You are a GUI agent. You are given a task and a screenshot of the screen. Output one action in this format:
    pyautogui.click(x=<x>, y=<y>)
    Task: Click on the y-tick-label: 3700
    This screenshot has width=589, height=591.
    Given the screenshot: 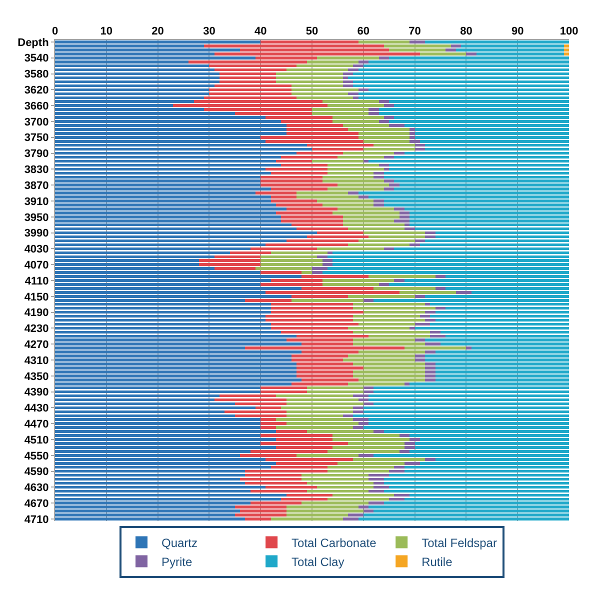 What is the action you would take?
    pyautogui.click(x=36, y=122)
    